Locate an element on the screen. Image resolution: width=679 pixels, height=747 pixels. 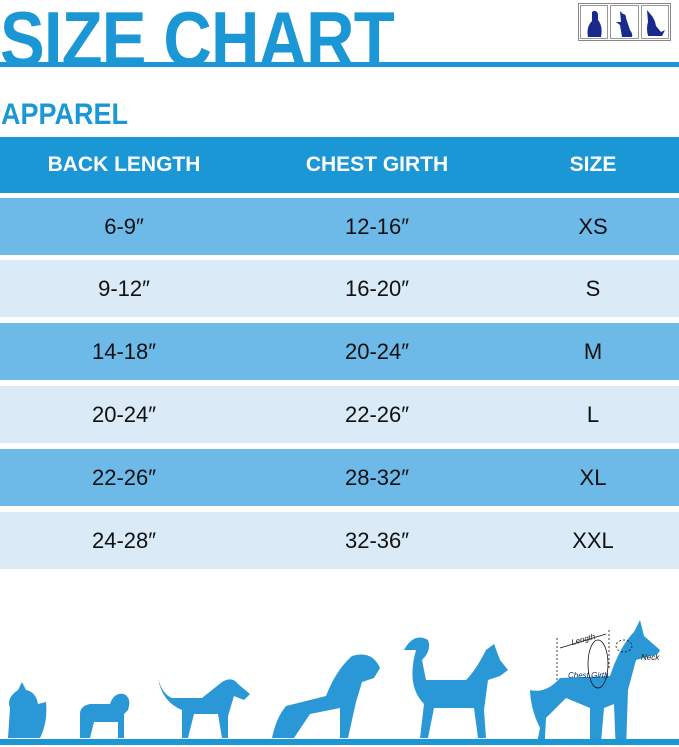
back-length-cell: 14-18″ is located at coordinates (124, 351).